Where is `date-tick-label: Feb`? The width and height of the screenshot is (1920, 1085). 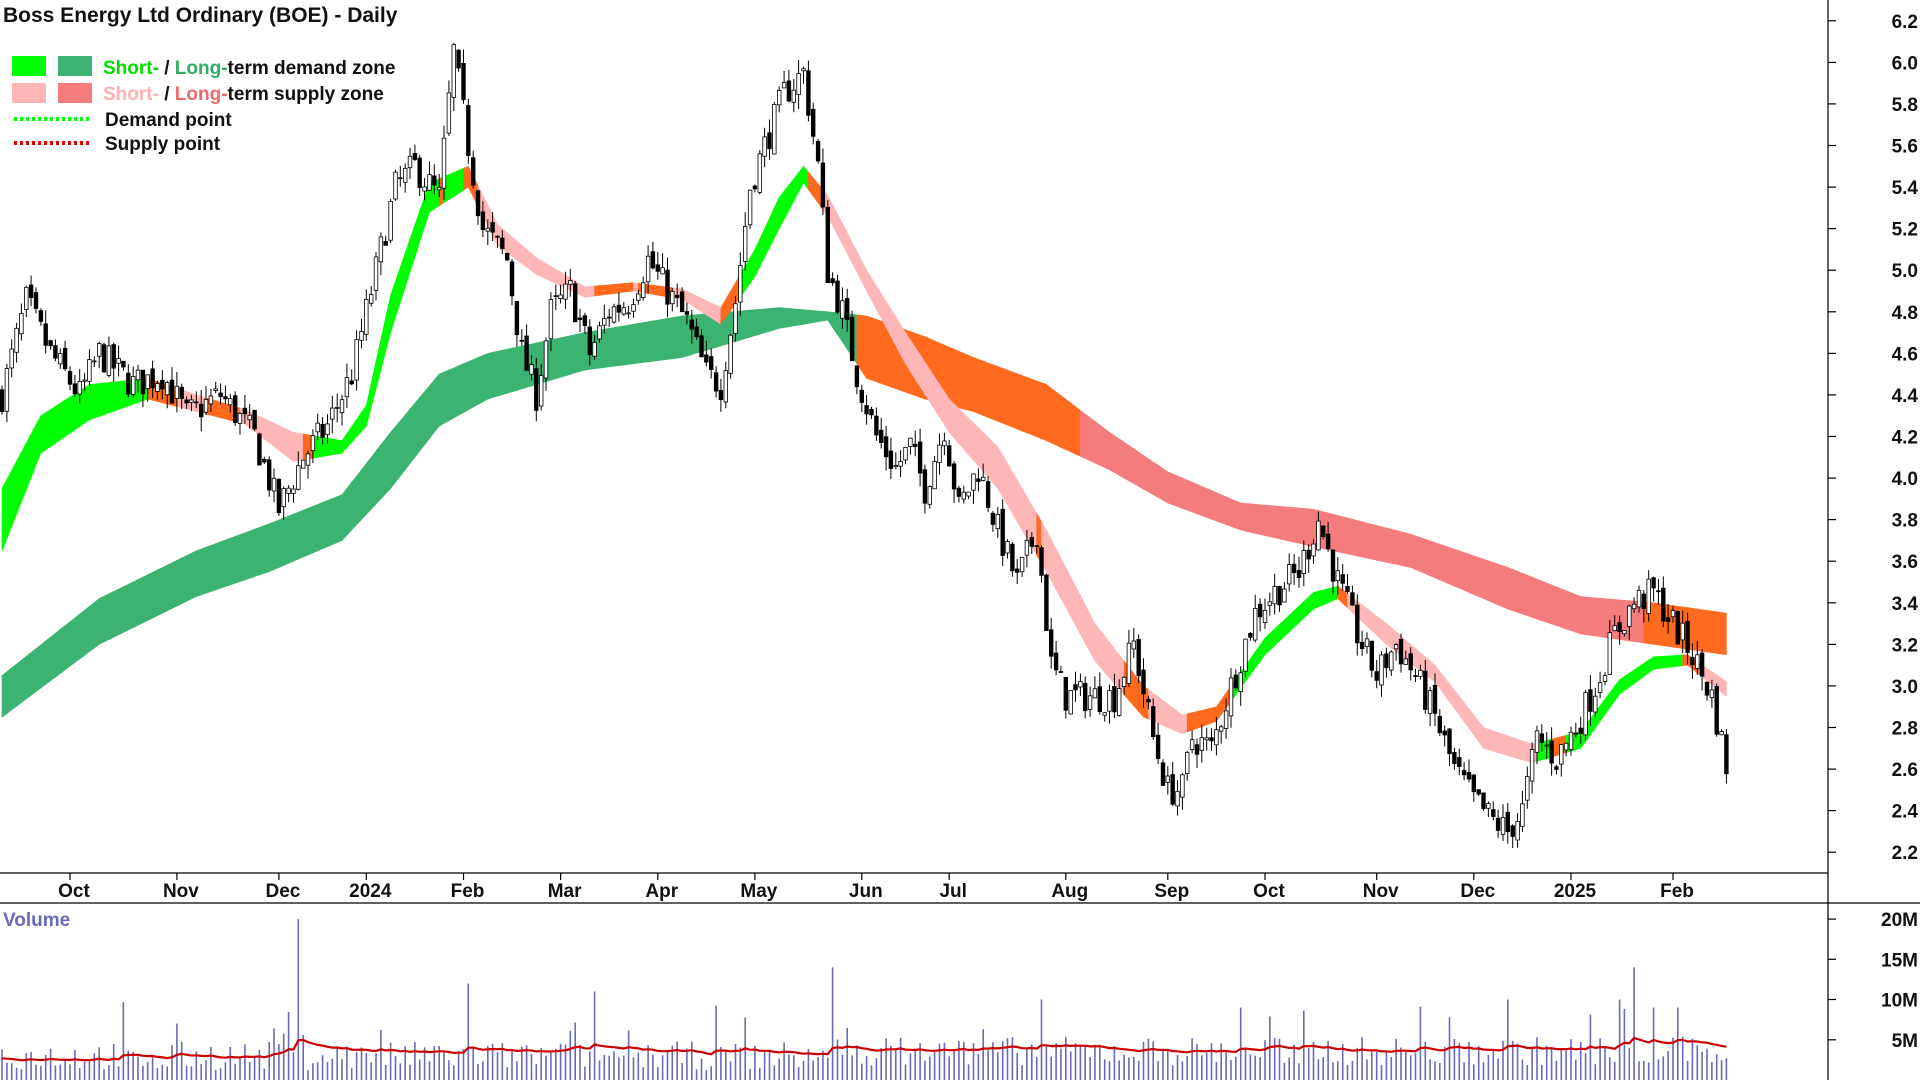
date-tick-label: Feb is located at coordinates (1677, 891).